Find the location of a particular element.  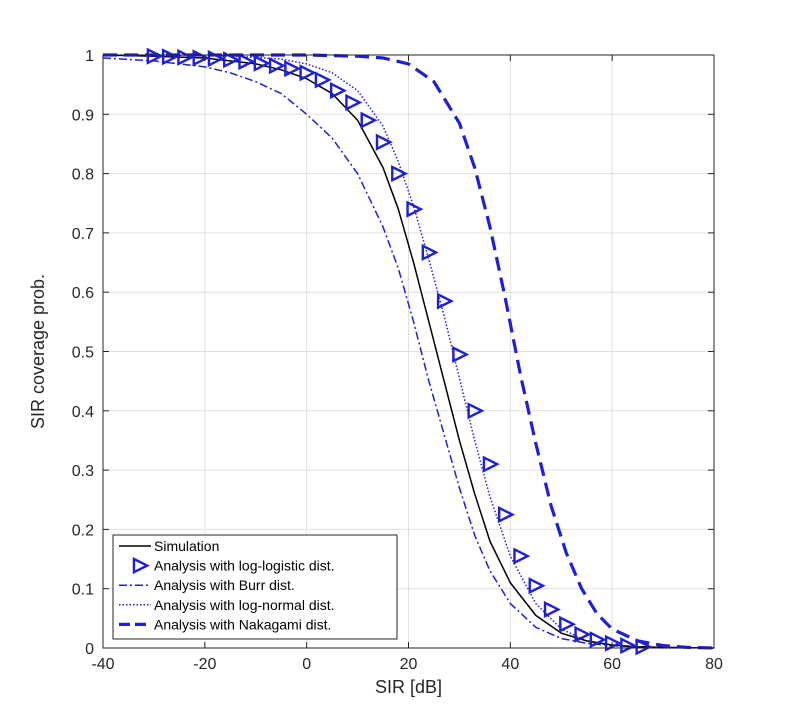

legend-entry: Analysis with log-normal dist. is located at coordinates (227, 605).